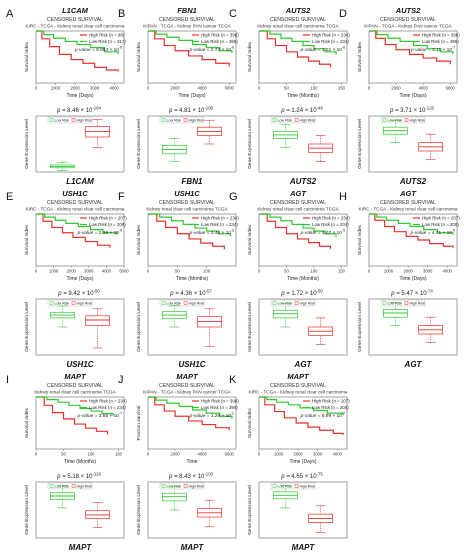  I want to click on panel-letter: K, so click(233, 380).